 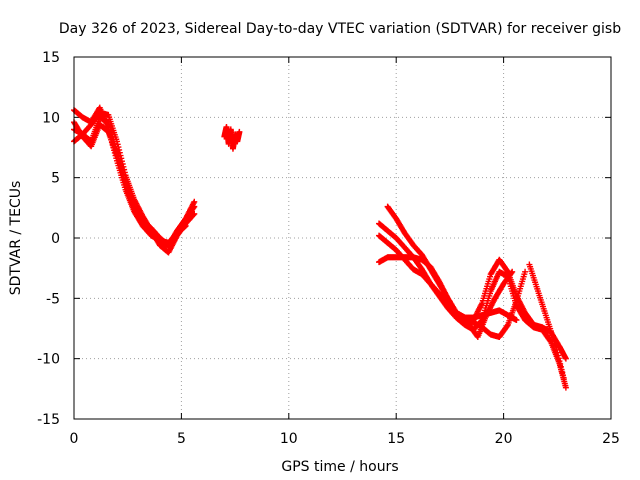 What do you see at coordinates (48, 360) in the screenshot?
I see `y-tick-label: -10` at bounding box center [48, 360].